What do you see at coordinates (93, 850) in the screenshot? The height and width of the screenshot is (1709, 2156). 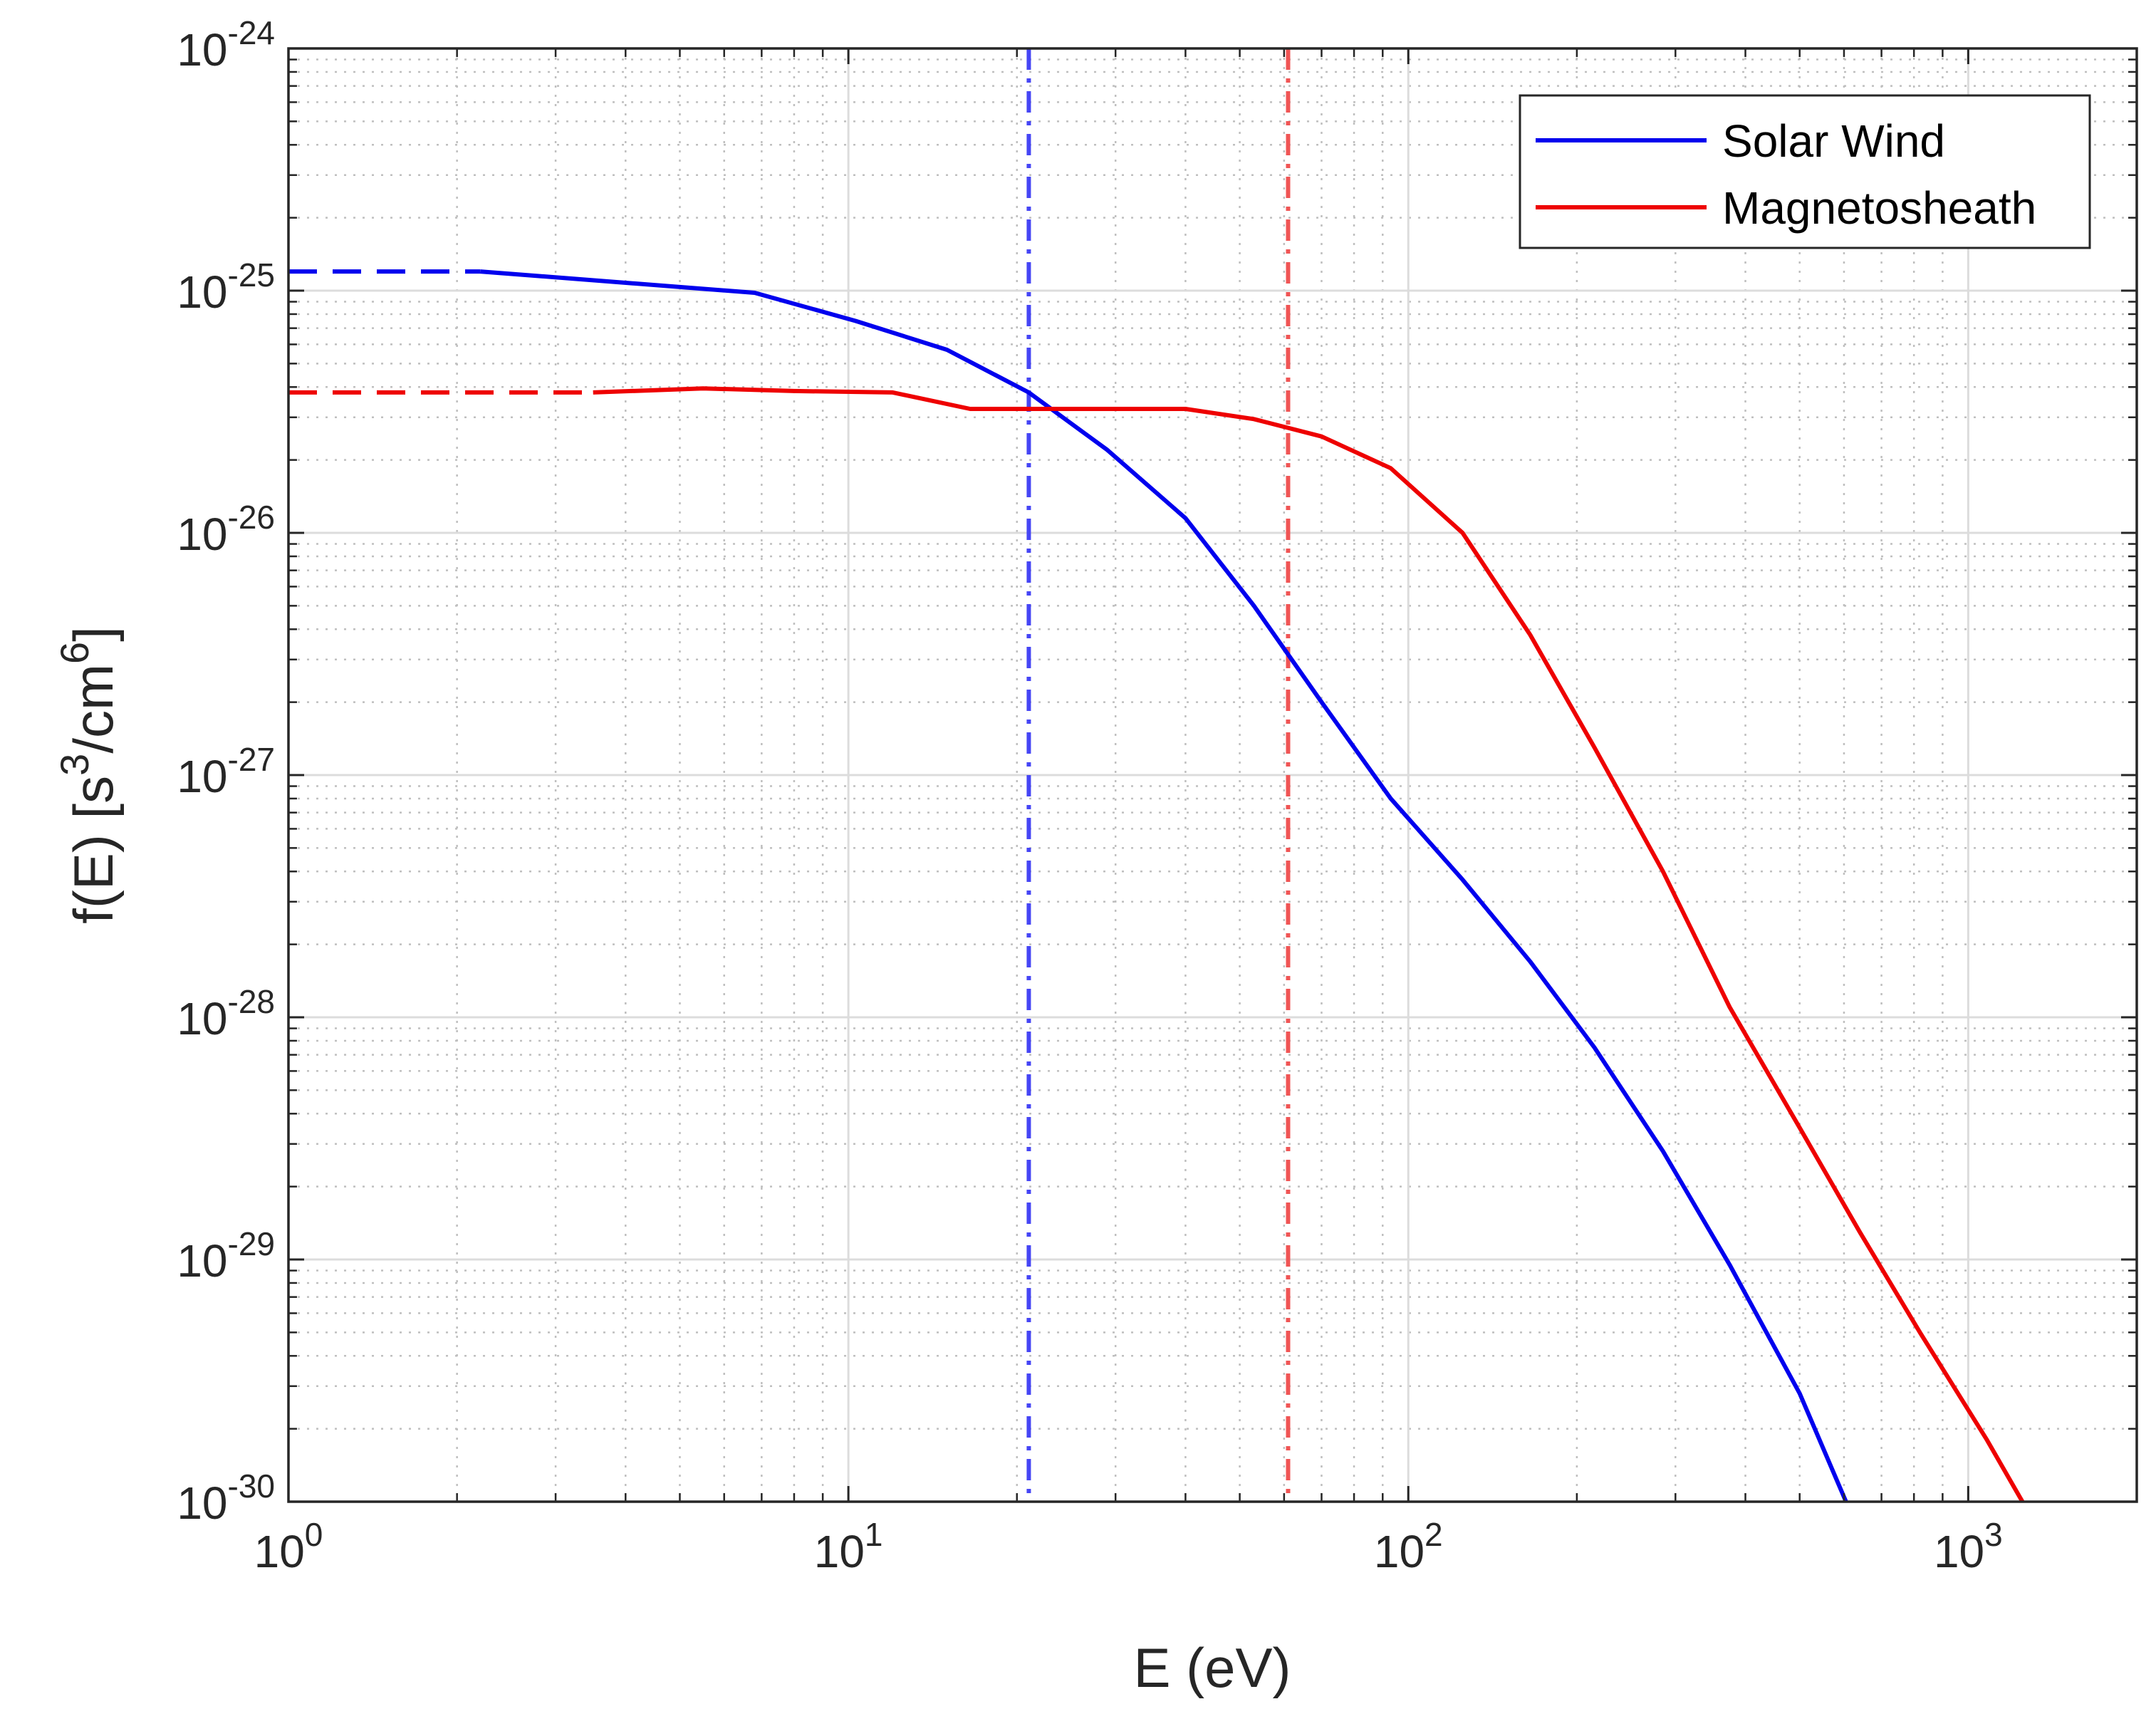 I see `y-axis-label-main: f(E) [s` at bounding box center [93, 850].